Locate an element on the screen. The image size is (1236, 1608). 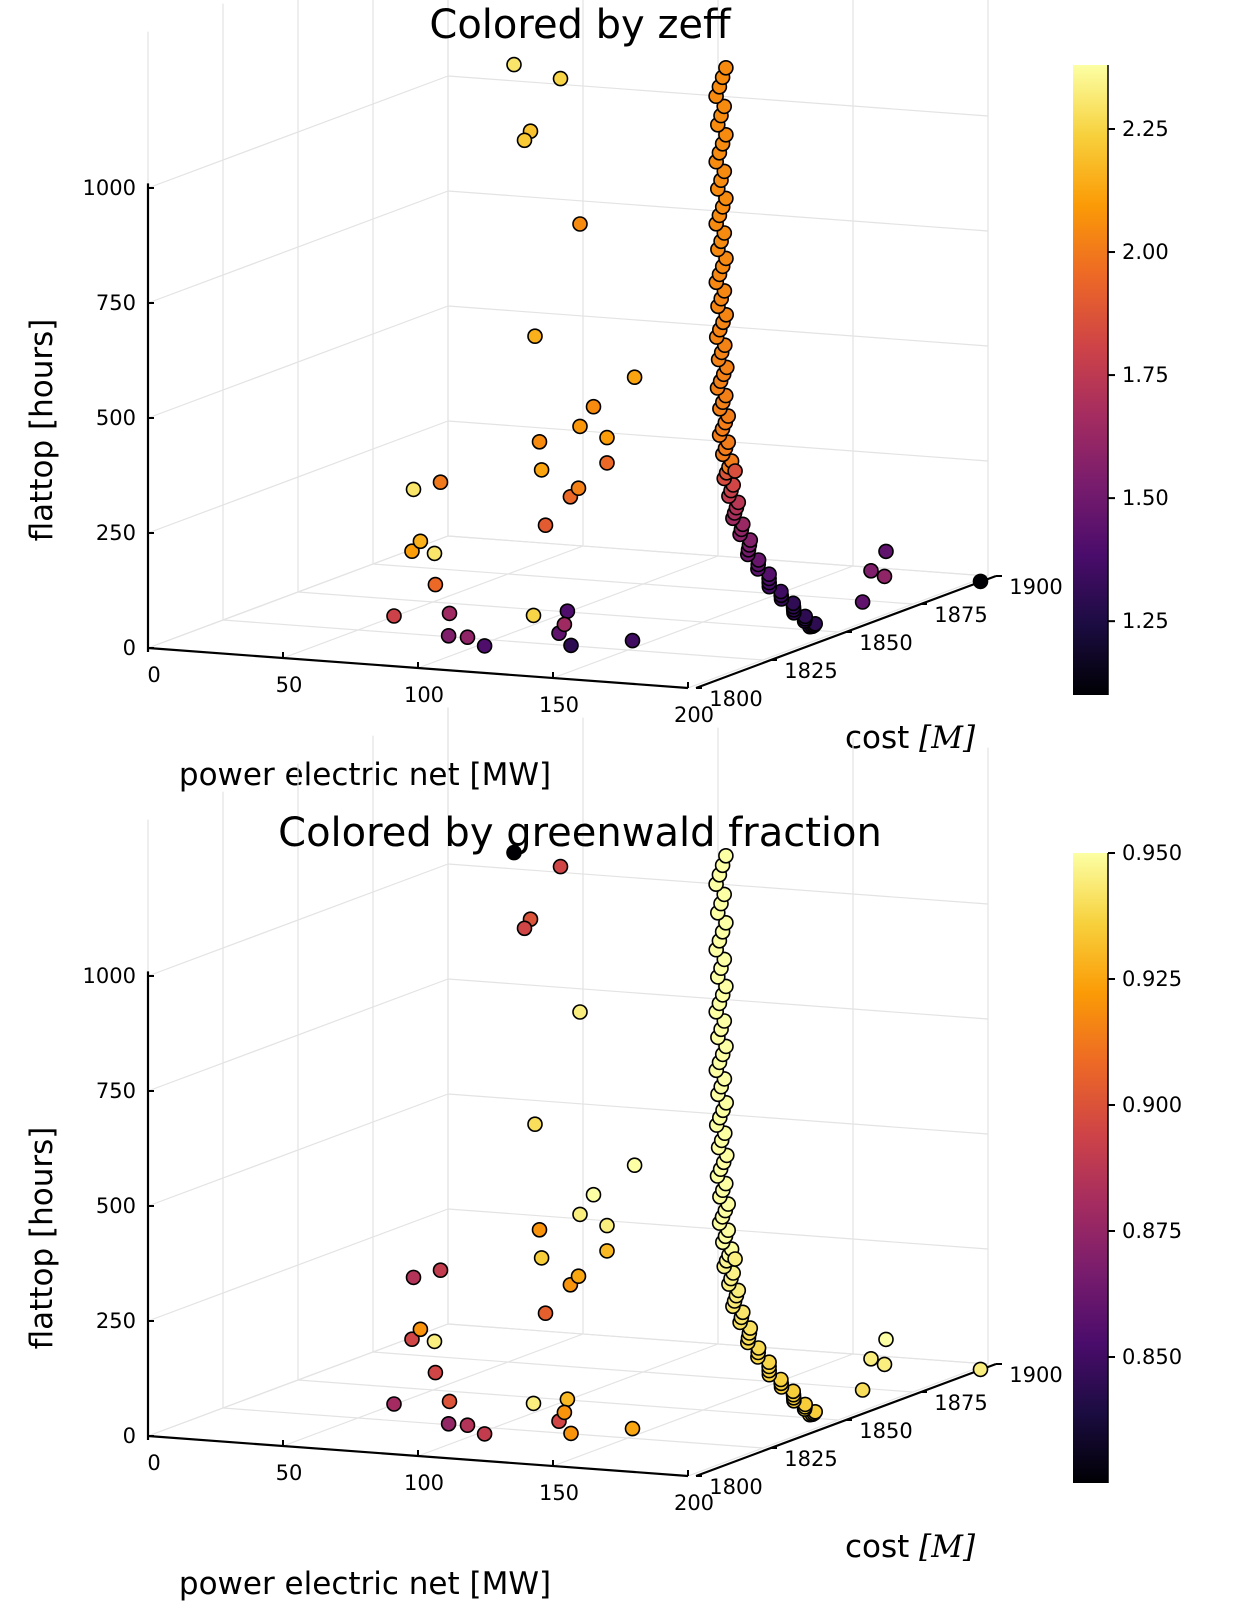
colorbar: 0.850 0.875 0.900 0.925 0.950 is located at coordinates (1127, 1162).